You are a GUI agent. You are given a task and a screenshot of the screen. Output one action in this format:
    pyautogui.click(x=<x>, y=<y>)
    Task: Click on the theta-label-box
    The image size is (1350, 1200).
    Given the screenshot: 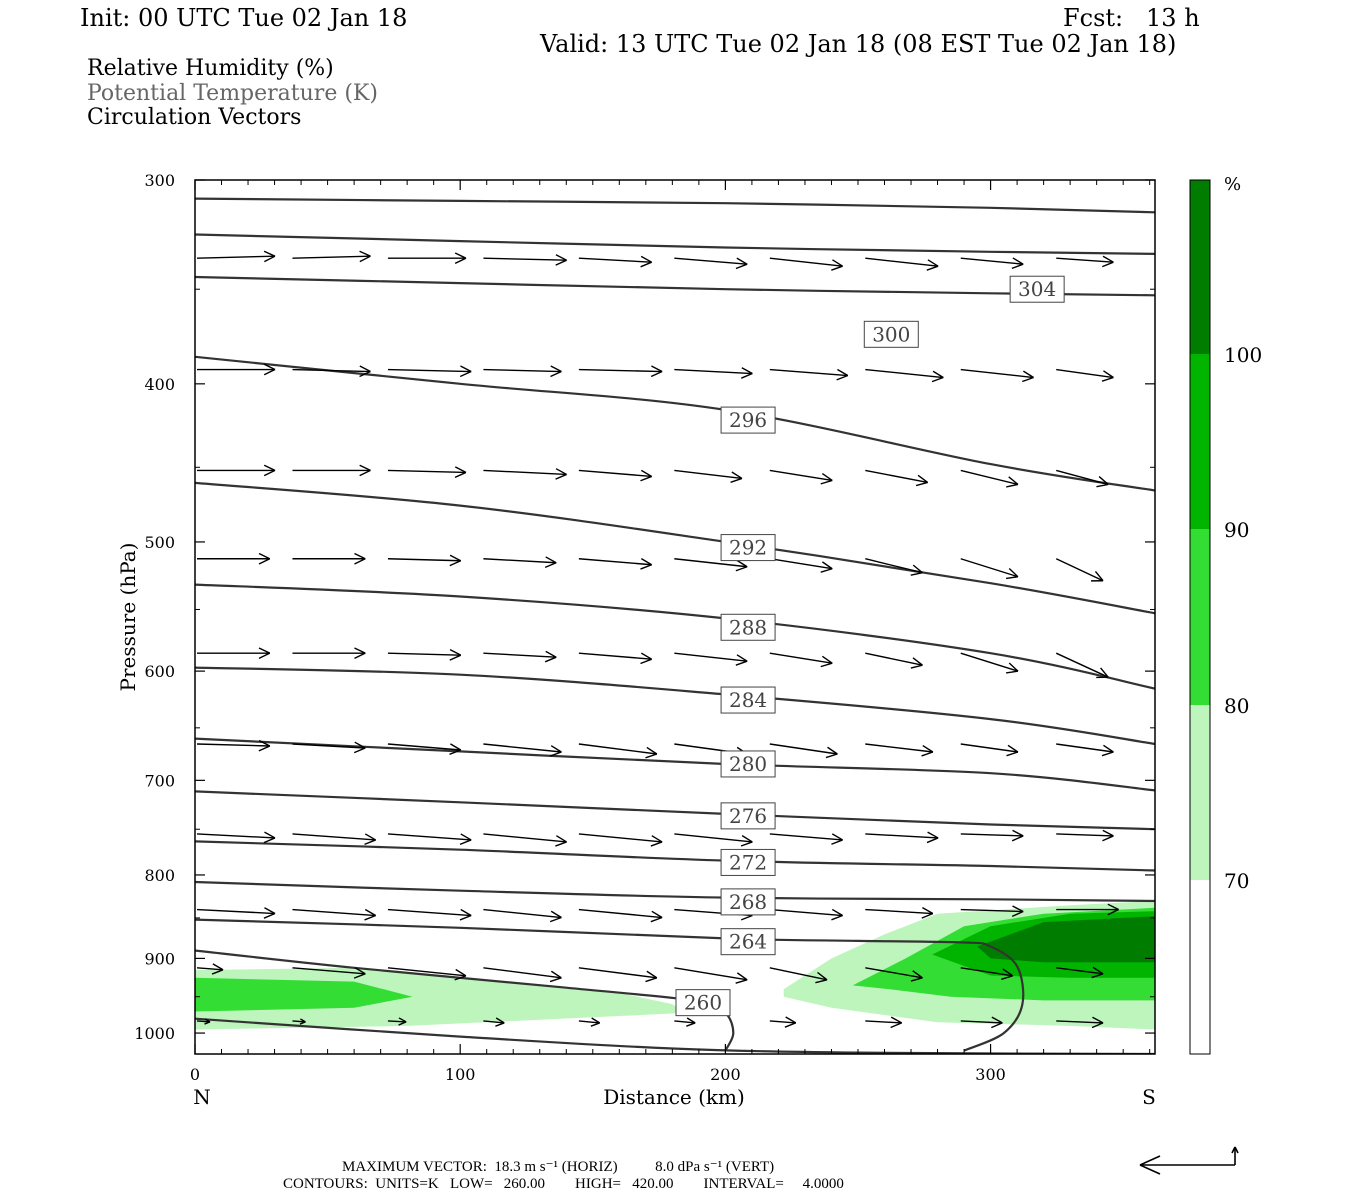 What is the action you would take?
    pyautogui.click(x=891, y=334)
    